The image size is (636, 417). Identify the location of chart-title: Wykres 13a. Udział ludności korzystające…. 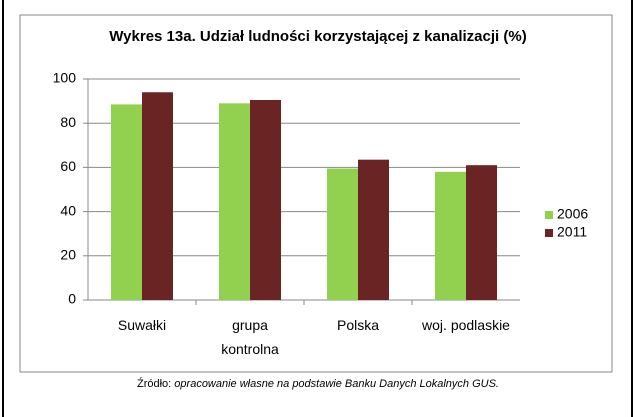
(317, 36).